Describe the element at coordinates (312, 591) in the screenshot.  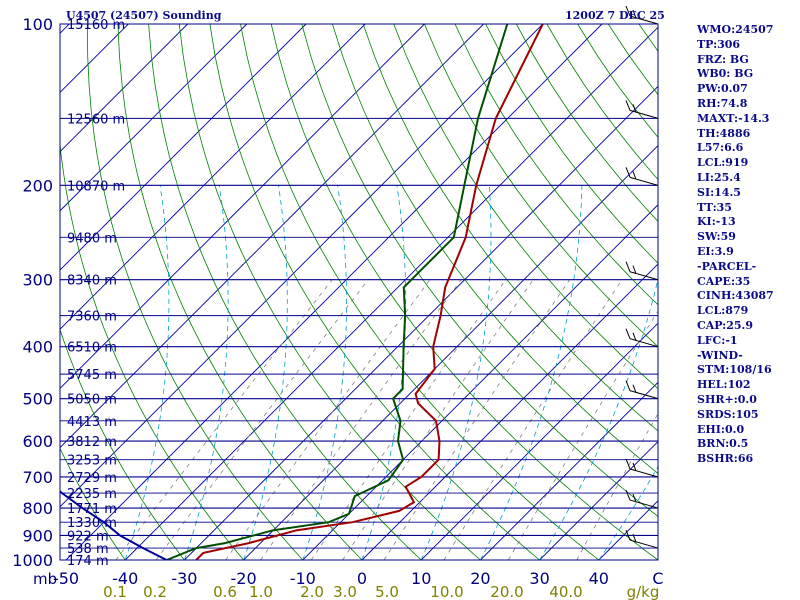
I see `mixing-ratio-tick-label: 2.0` at that location.